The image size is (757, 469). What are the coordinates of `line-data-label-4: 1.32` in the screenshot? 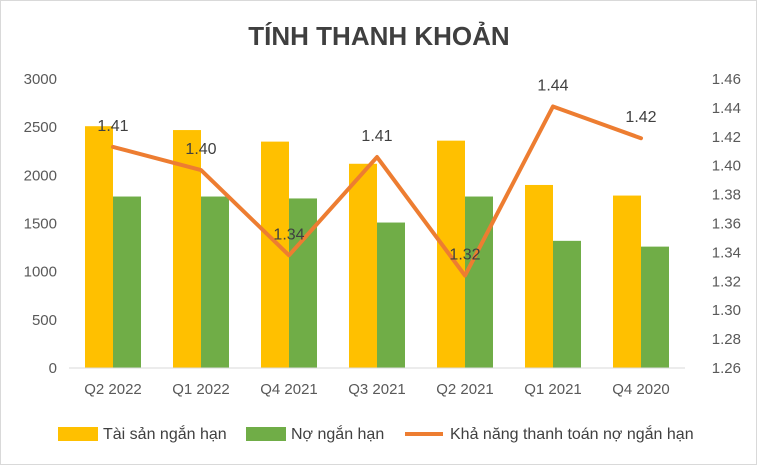 It's located at (464, 255).